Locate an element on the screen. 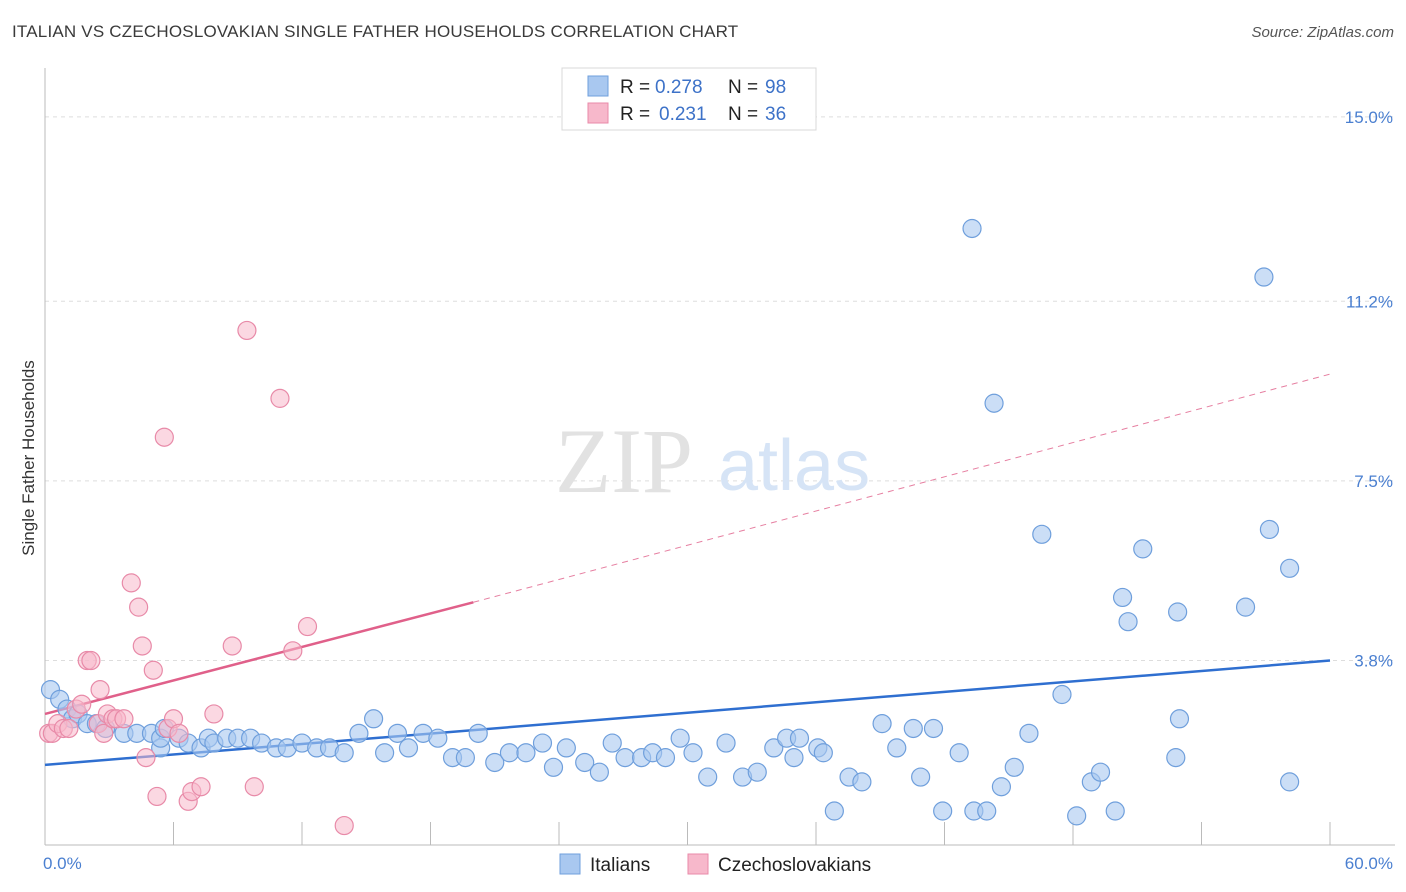 The height and width of the screenshot is (892, 1406). czechoslovakians-trend-line is located at coordinates (259, 658).